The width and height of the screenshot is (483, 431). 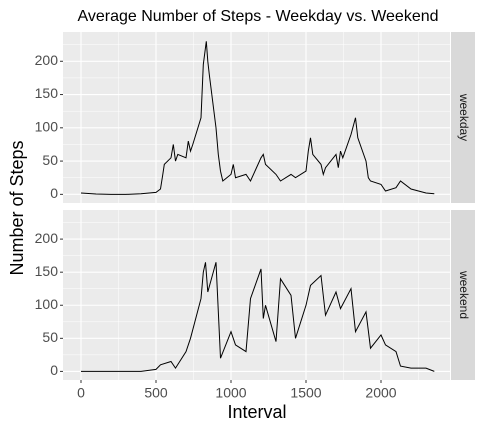 What do you see at coordinates (305, 393) in the screenshot?
I see `x-tick-label: 1500` at bounding box center [305, 393].